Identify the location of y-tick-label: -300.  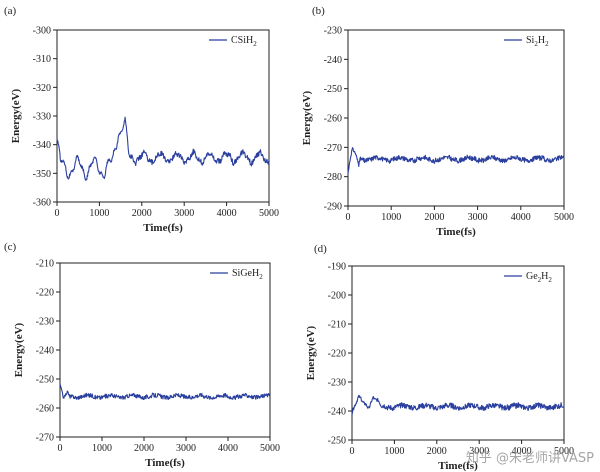
(42, 31).